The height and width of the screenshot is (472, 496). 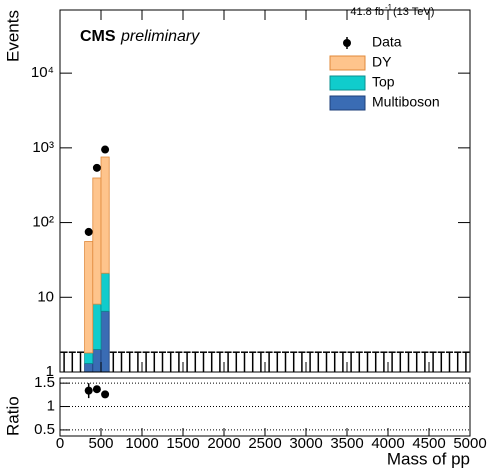 I want to click on y-tick-label: 10⁴, so click(x=42, y=72).